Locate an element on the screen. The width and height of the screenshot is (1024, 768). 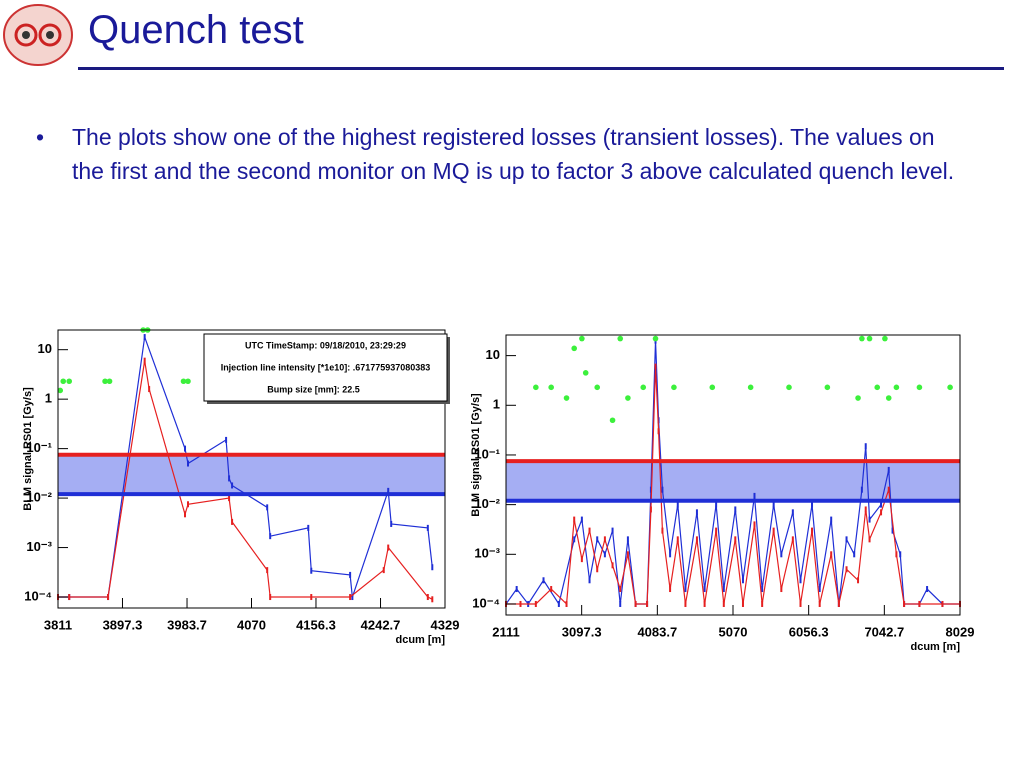
x-tick-label: 7042.7 is located at coordinates (884, 631).